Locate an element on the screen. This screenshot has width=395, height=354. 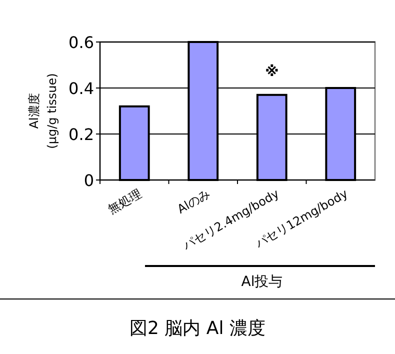
annotation: ※ is located at coordinates (272, 72).